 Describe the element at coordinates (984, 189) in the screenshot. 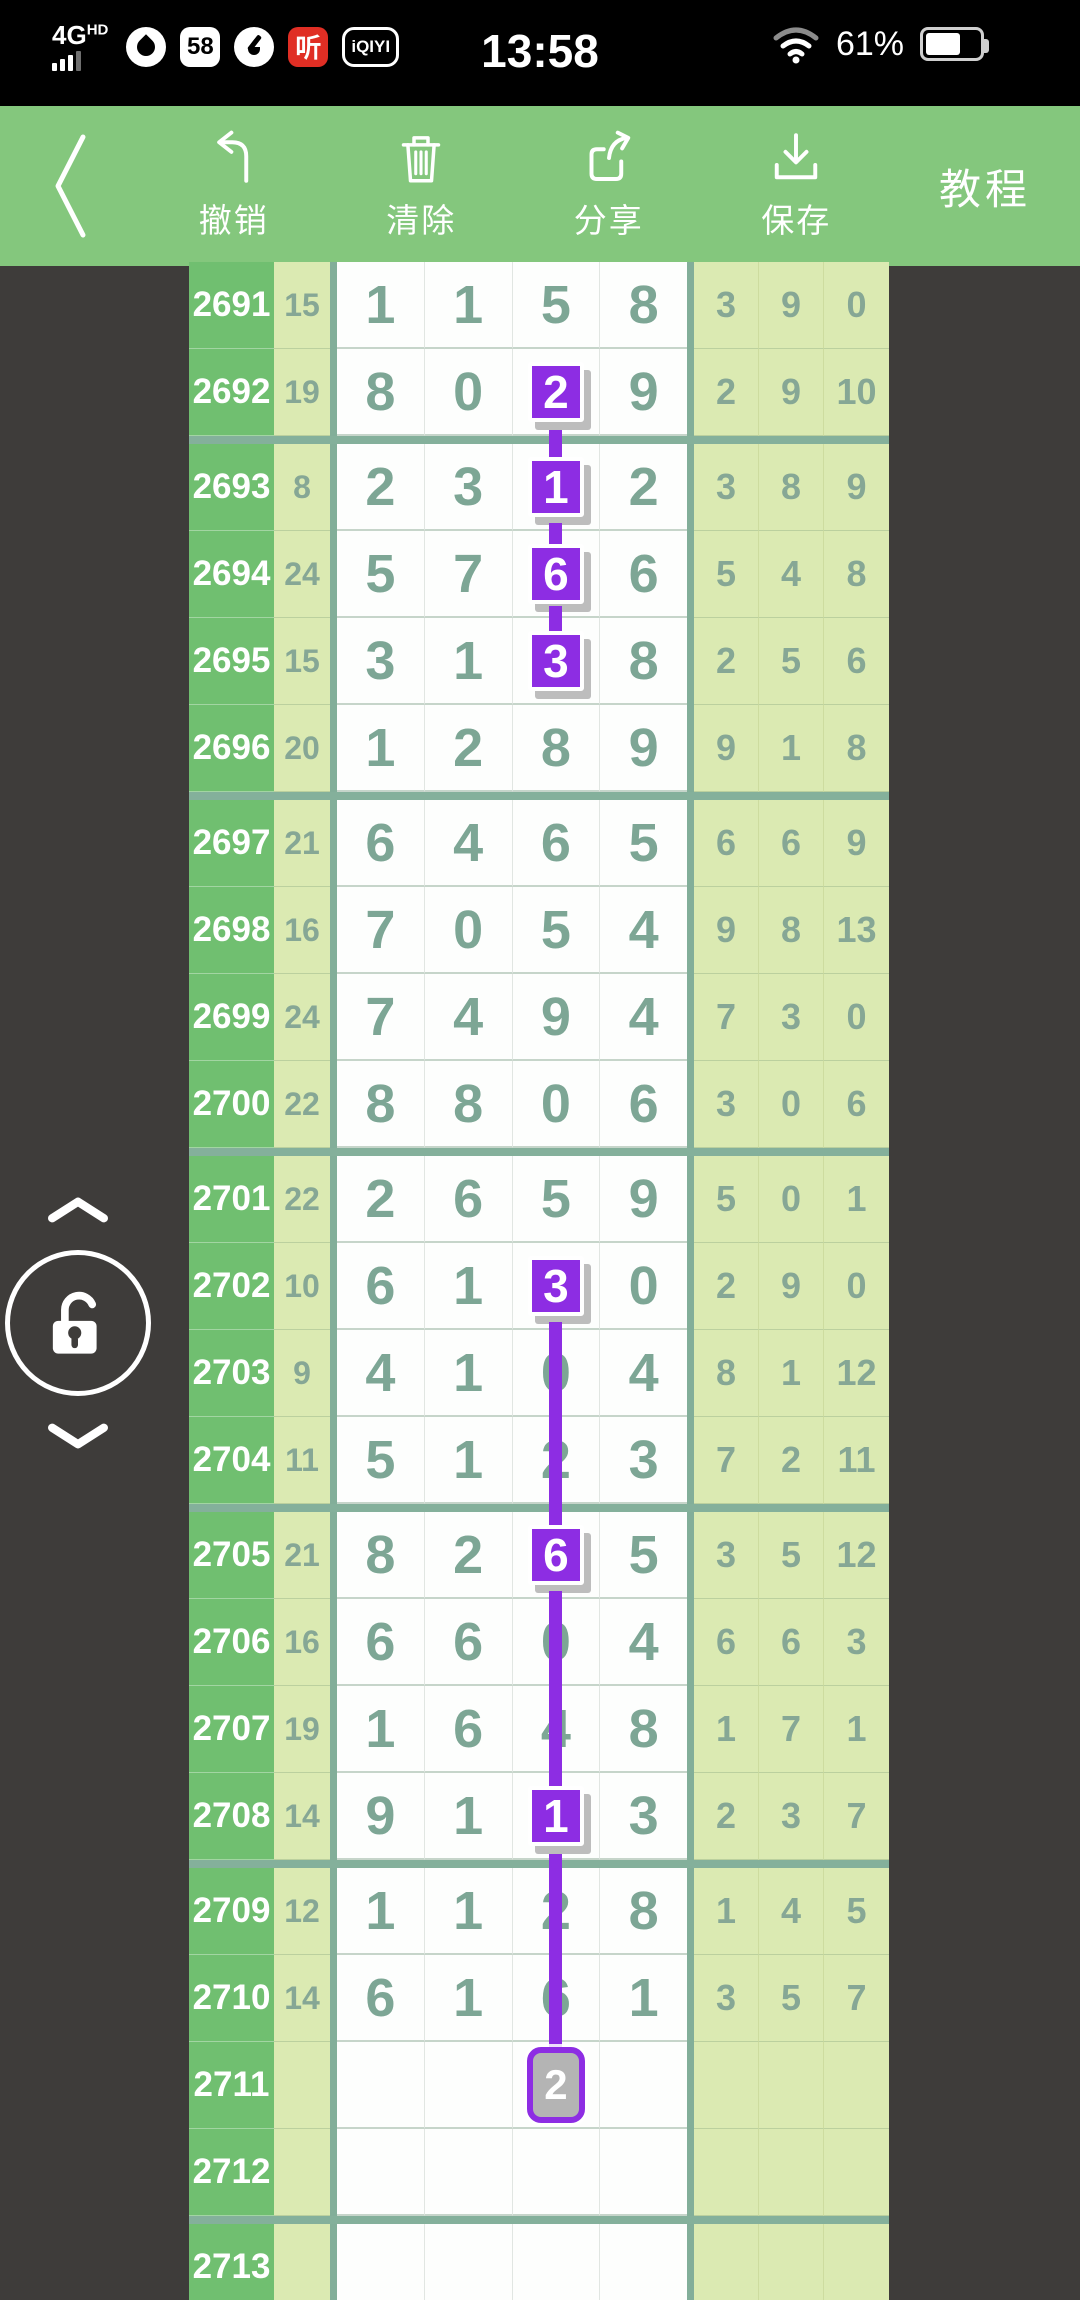

I see `tutorial-button: 教程` at that location.